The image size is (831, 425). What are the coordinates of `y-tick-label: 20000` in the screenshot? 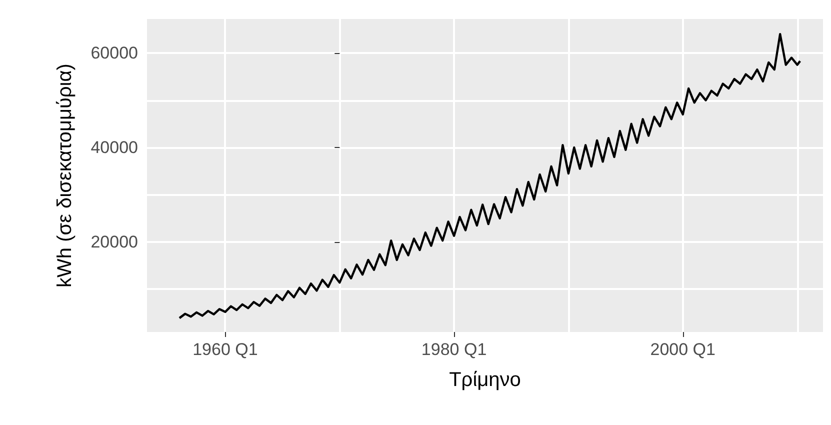 It's located at (114, 242).